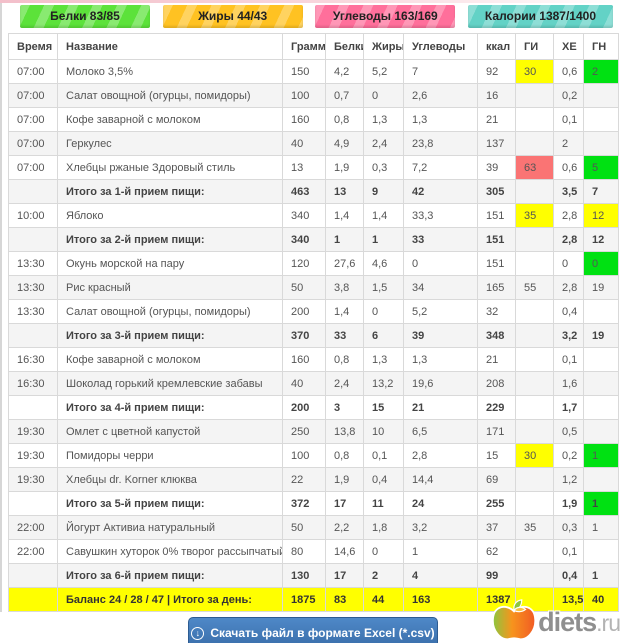 This screenshot has width=622, height=643. I want to click on cell-name: Шоколад горький кремлевские забавы, so click(170, 383).